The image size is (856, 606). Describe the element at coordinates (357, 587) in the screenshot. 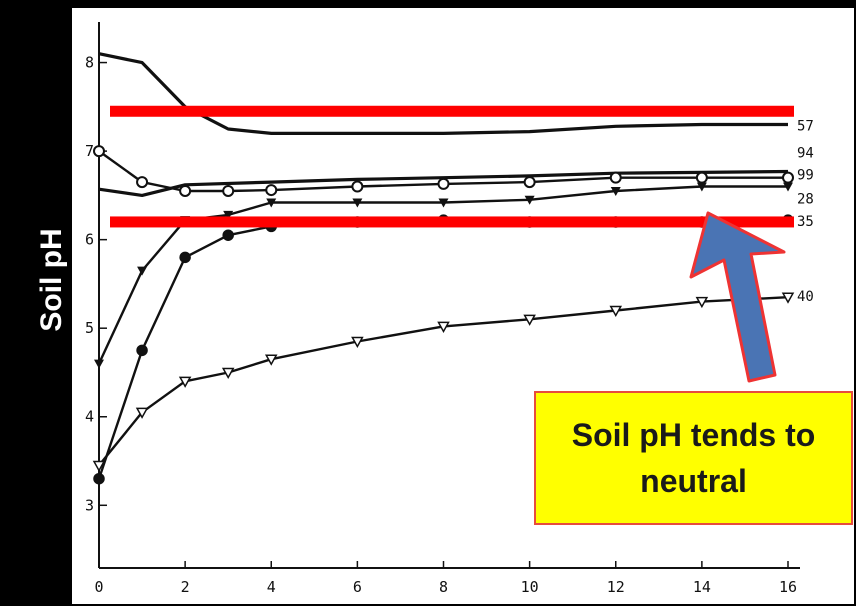

I see `x-tick-label: 6` at that location.